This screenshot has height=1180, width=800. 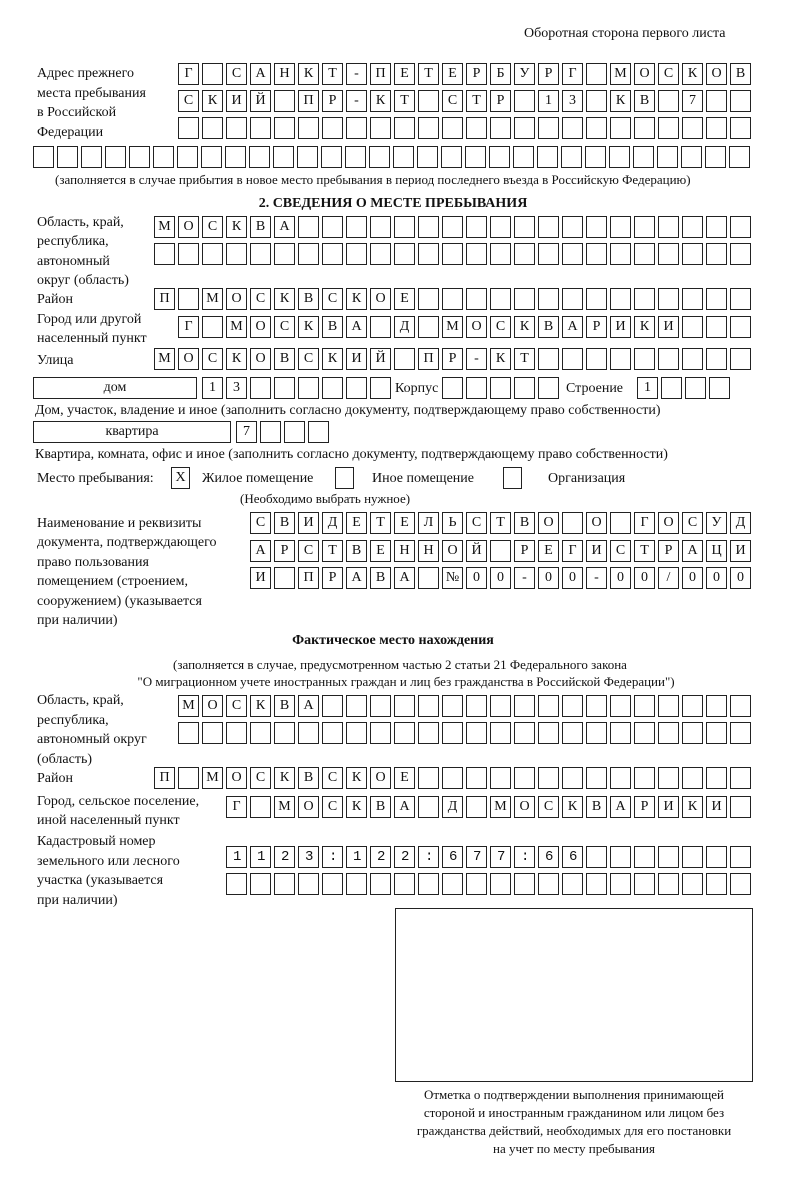 What do you see at coordinates (668, 578) in the screenshot?
I see `char-cell: /` at bounding box center [668, 578].